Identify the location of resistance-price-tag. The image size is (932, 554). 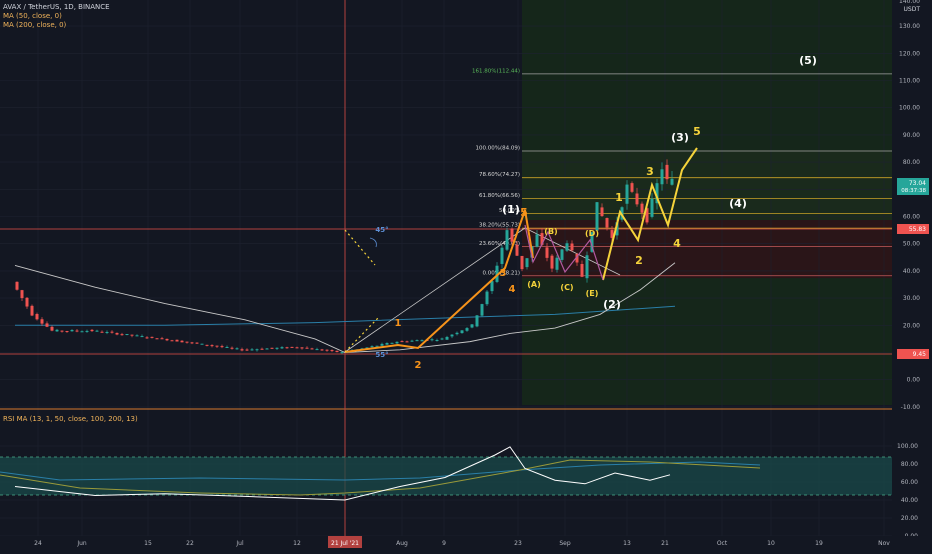
(913, 229).